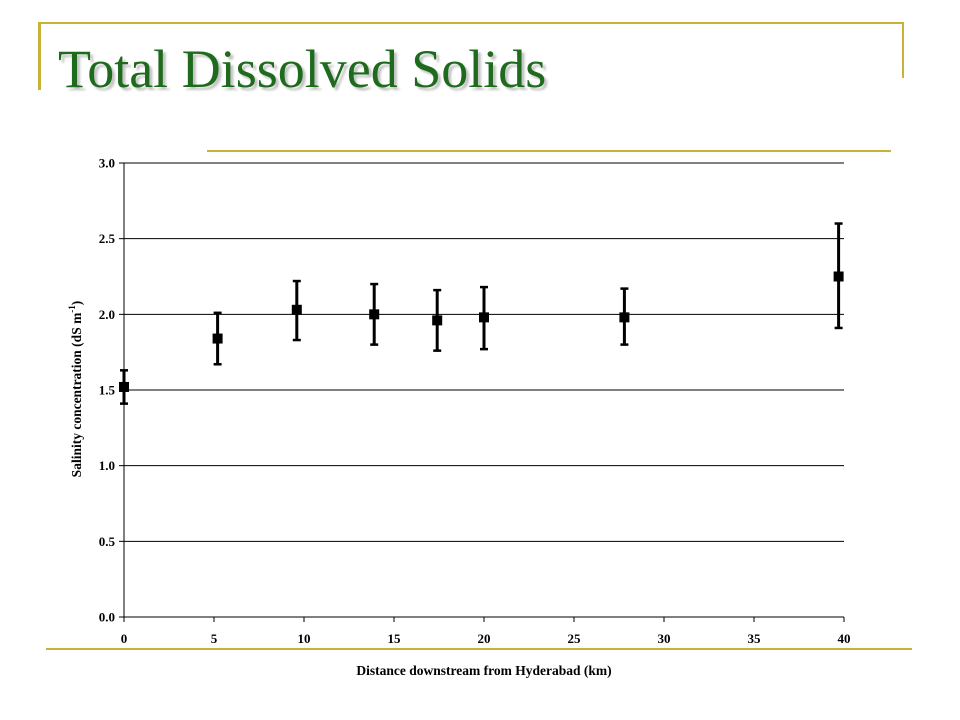 The image size is (960, 720). What do you see at coordinates (107, 541) in the screenshot?
I see `y-tick-label: 0.5` at bounding box center [107, 541].